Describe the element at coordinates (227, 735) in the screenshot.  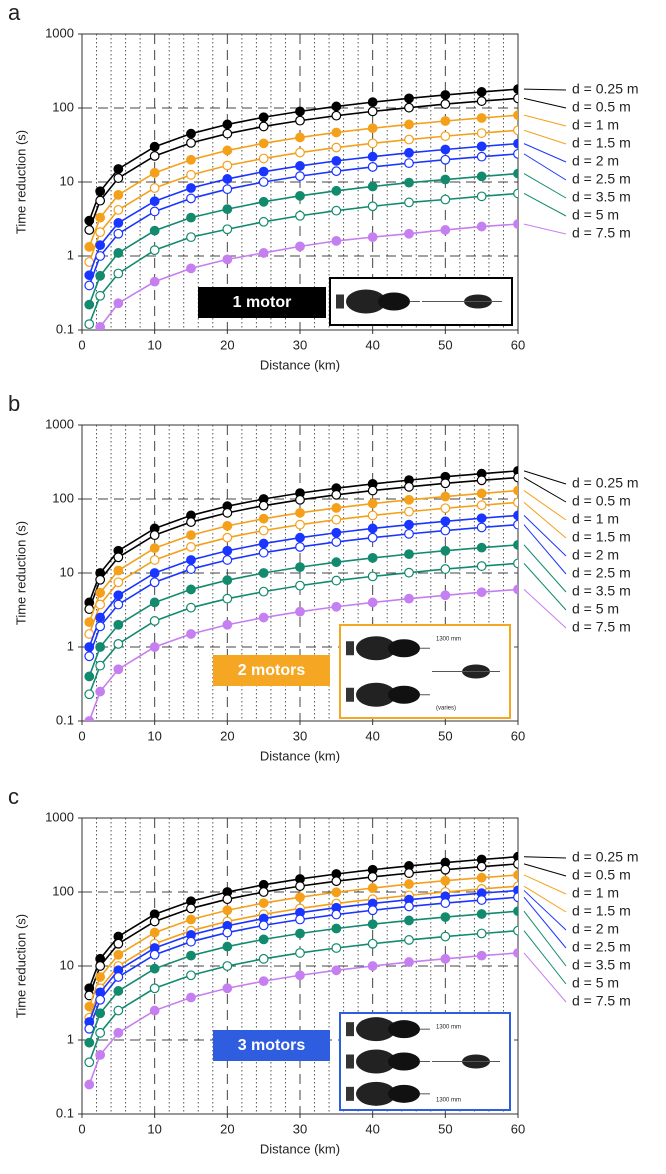
I see `x-tick-label: 20` at that location.